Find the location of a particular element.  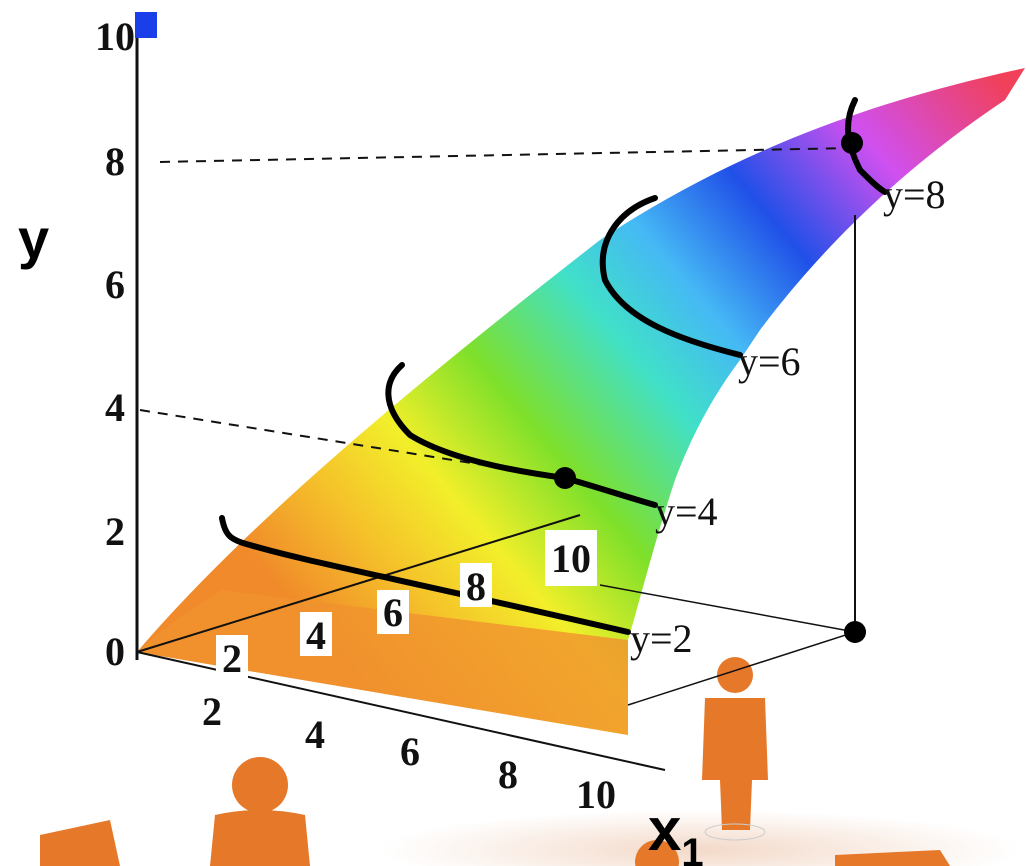

x2-tick-label: 2 is located at coordinates (232, 658).